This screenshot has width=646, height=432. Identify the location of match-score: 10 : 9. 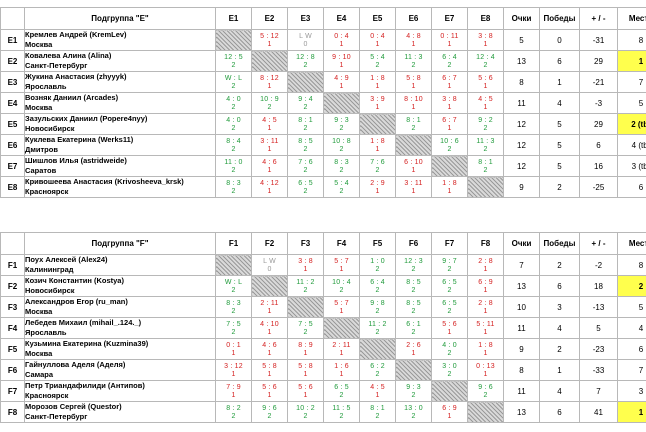
(269, 99).